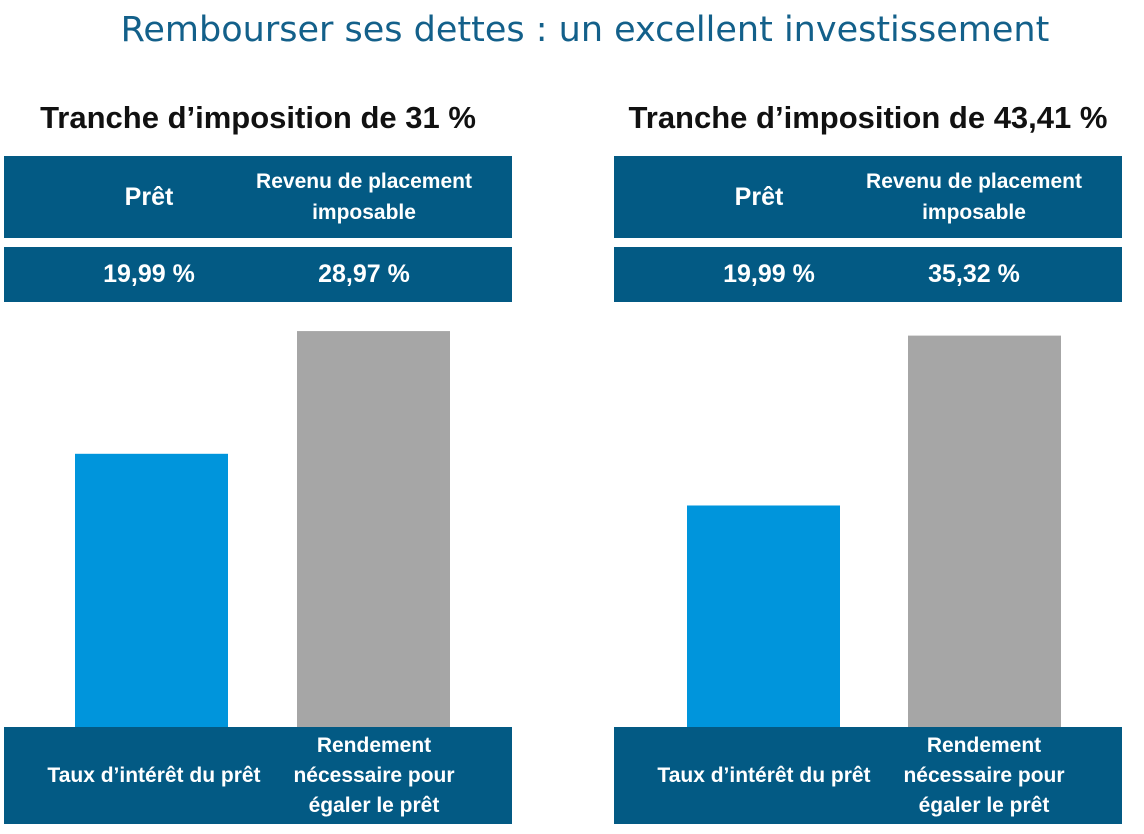 The image size is (1144, 834). What do you see at coordinates (868, 274) in the screenshot?
I see `values-band: 19,99 % 35,32 %` at bounding box center [868, 274].